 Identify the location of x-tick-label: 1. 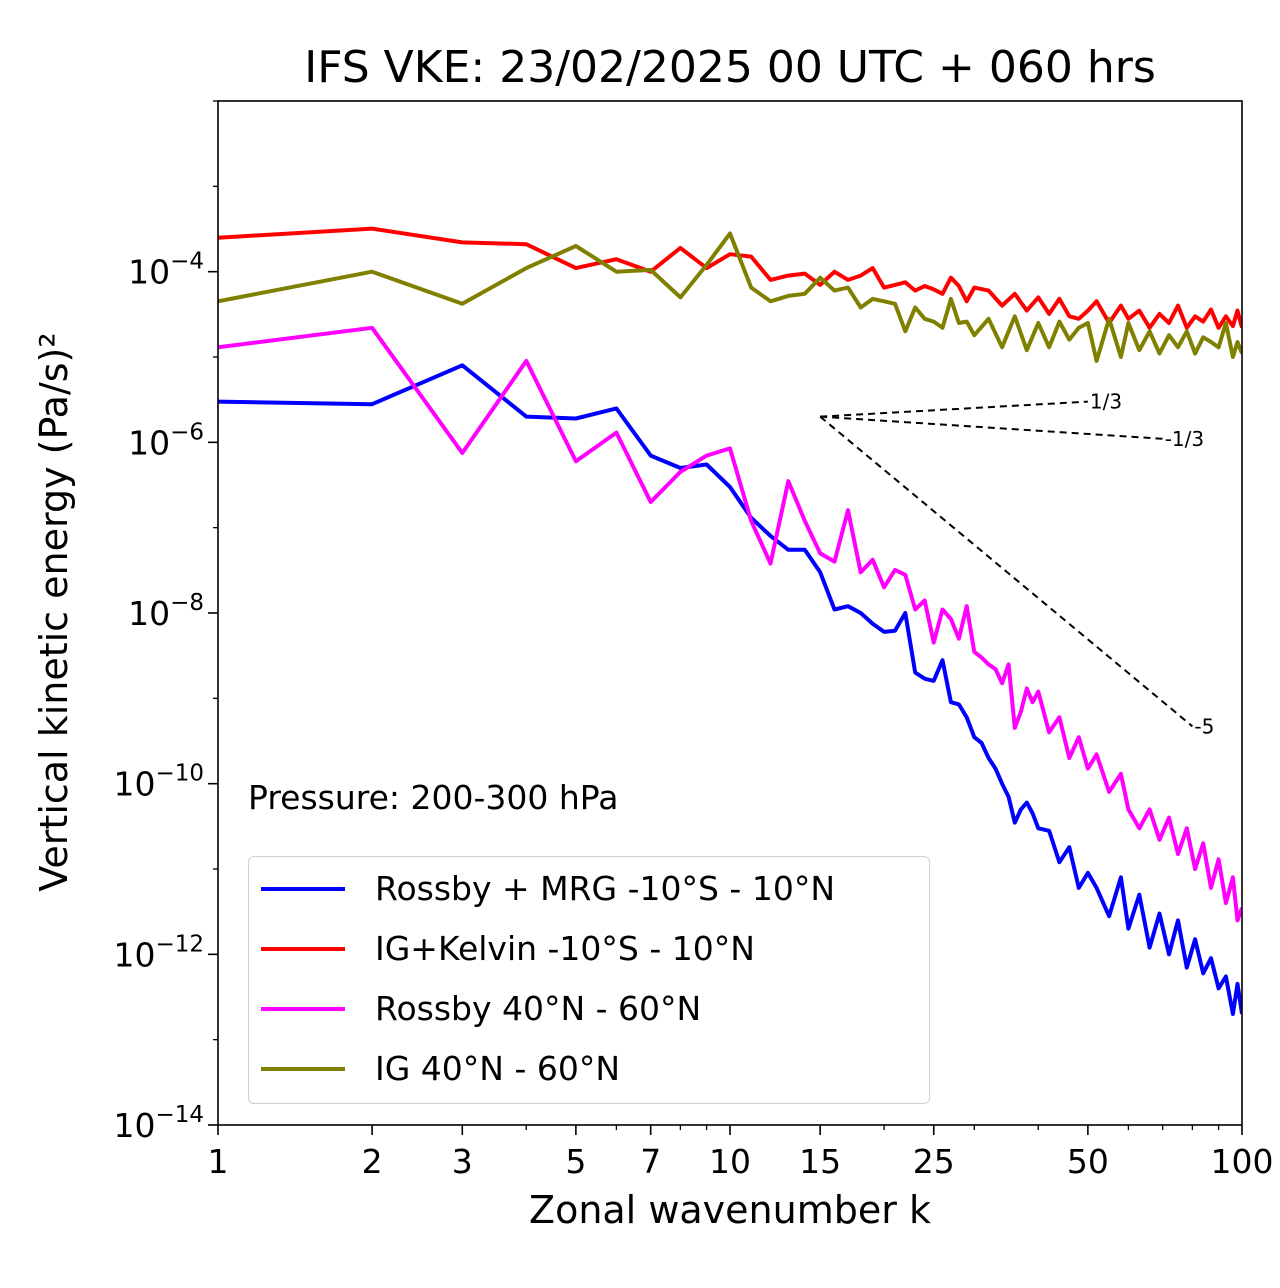
(218, 1161).